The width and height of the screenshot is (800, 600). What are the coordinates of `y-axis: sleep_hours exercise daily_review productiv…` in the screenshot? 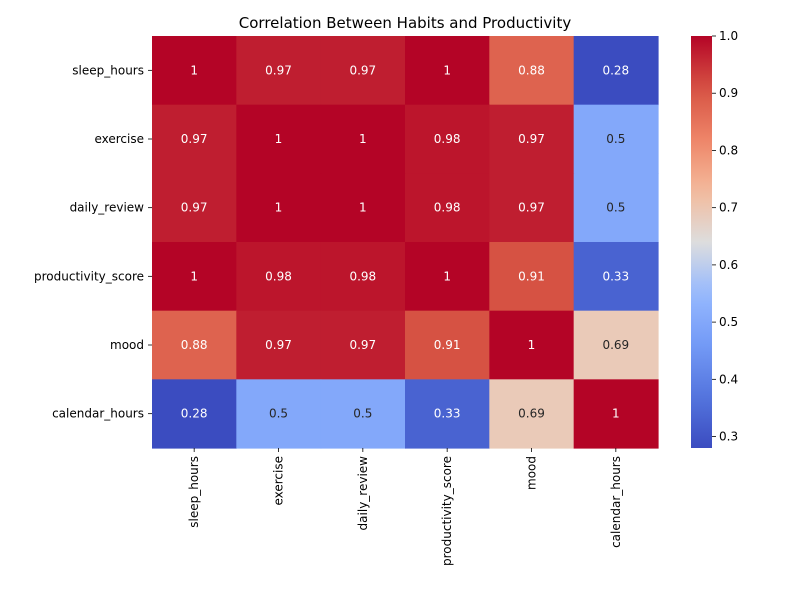 It's located at (93, 242).